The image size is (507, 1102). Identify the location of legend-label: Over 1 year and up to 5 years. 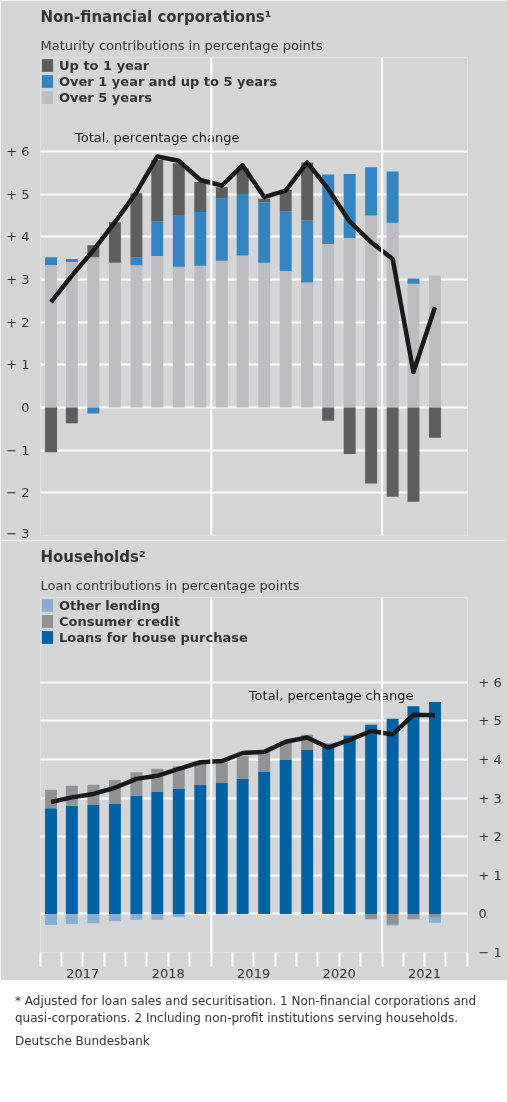
(168, 81).